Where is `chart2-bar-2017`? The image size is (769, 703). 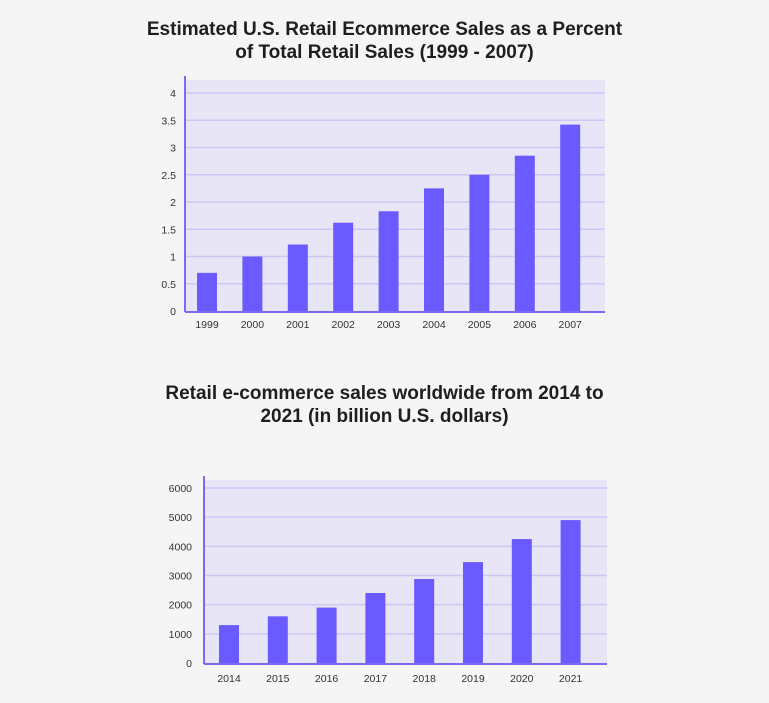 chart2-bar-2017 is located at coordinates (375, 628).